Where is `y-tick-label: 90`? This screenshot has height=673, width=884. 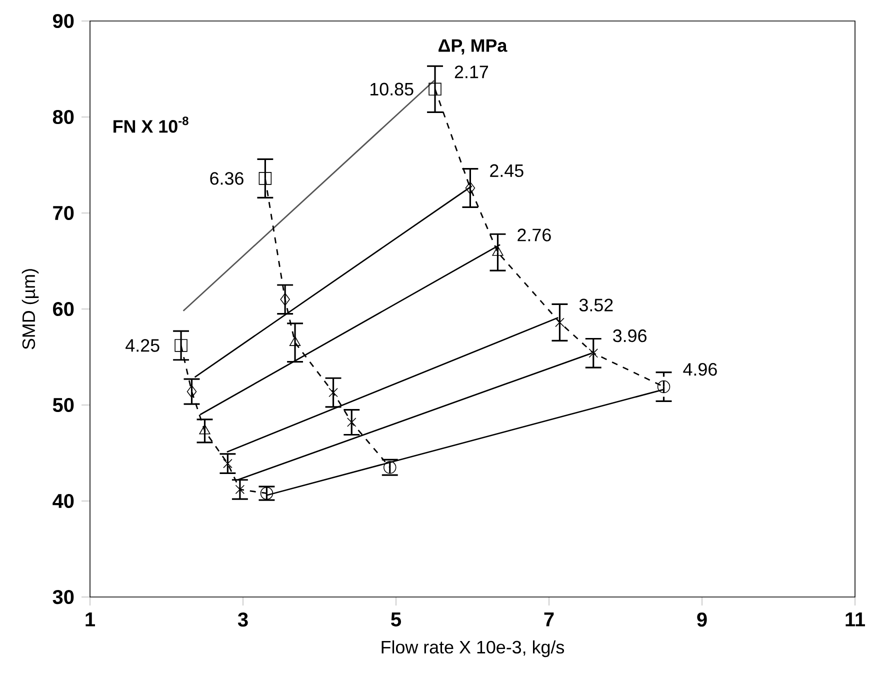 y-tick-label: 90 is located at coordinates (63, 21).